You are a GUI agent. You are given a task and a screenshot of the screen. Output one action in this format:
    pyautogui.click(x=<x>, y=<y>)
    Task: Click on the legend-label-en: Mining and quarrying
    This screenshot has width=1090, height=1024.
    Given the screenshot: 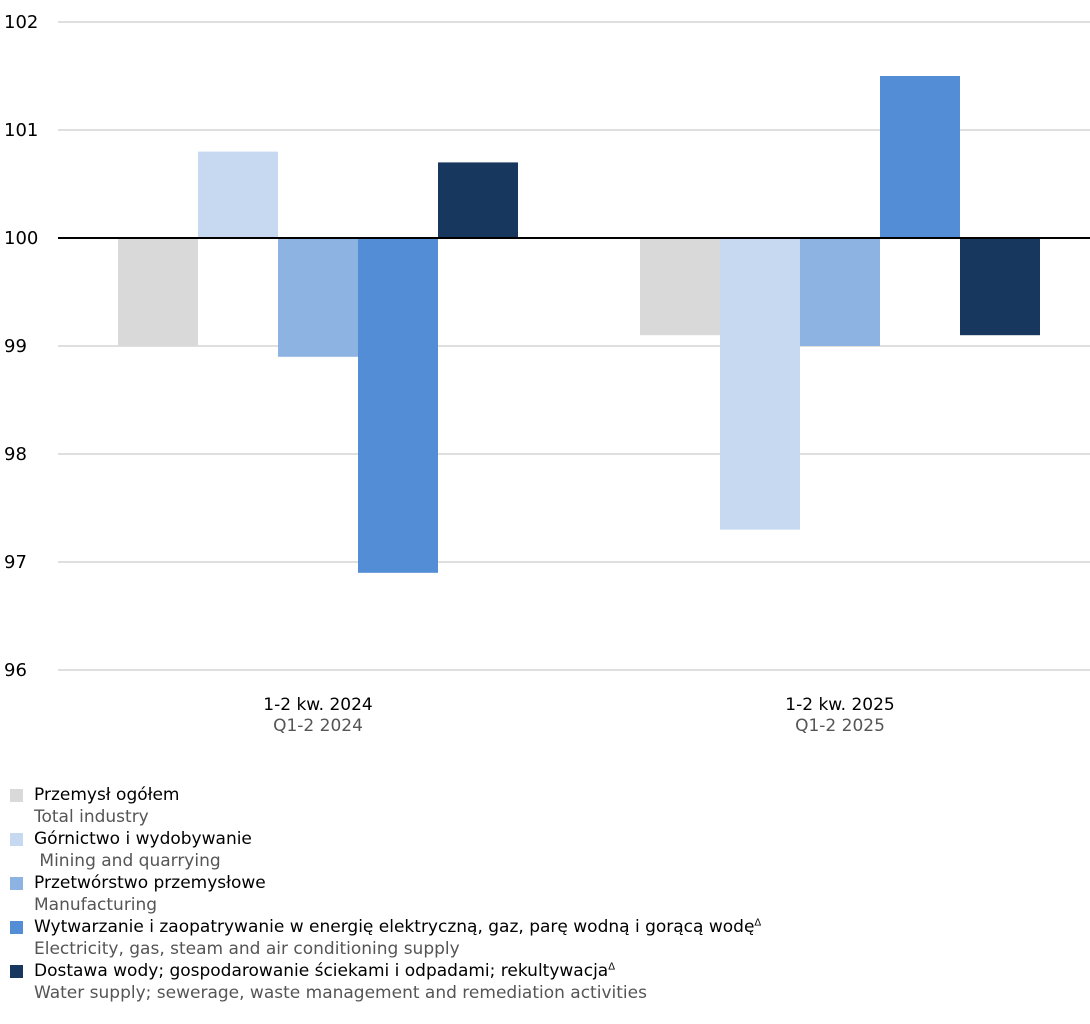 What is the action you would take?
    pyautogui.click(x=127, y=861)
    